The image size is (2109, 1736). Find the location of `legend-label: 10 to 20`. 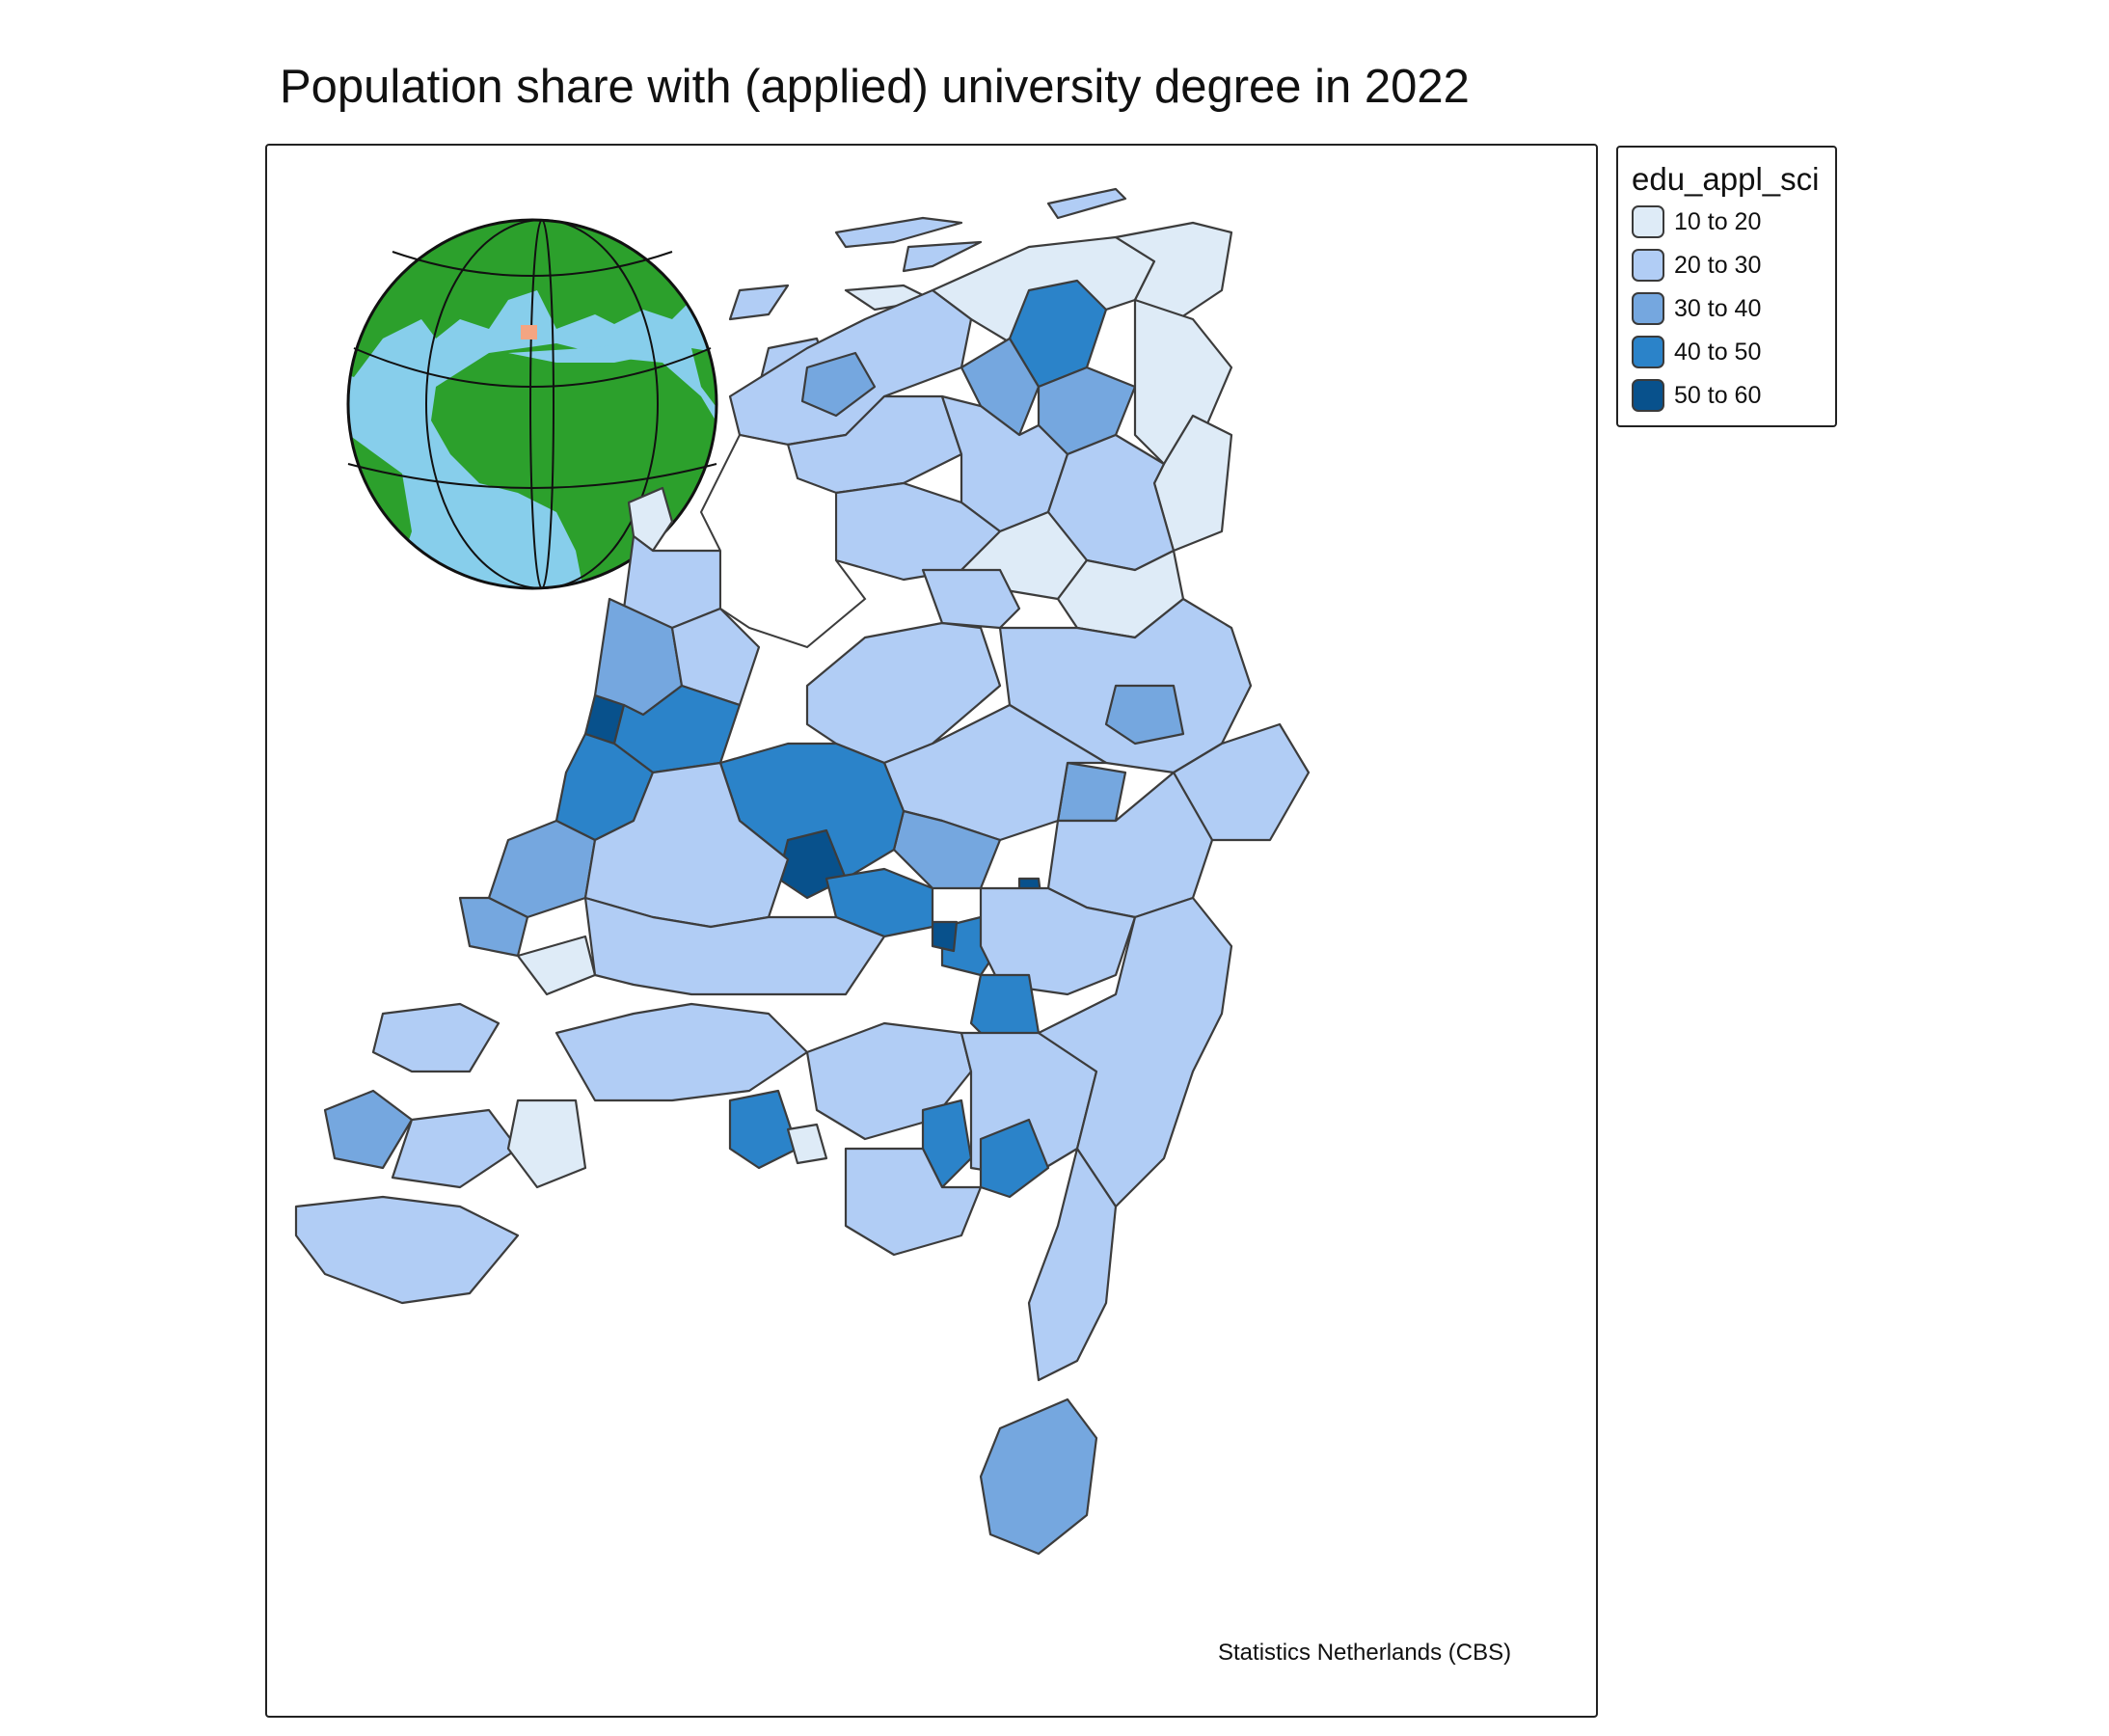

legend-label: 10 to 20 is located at coordinates (1718, 222).